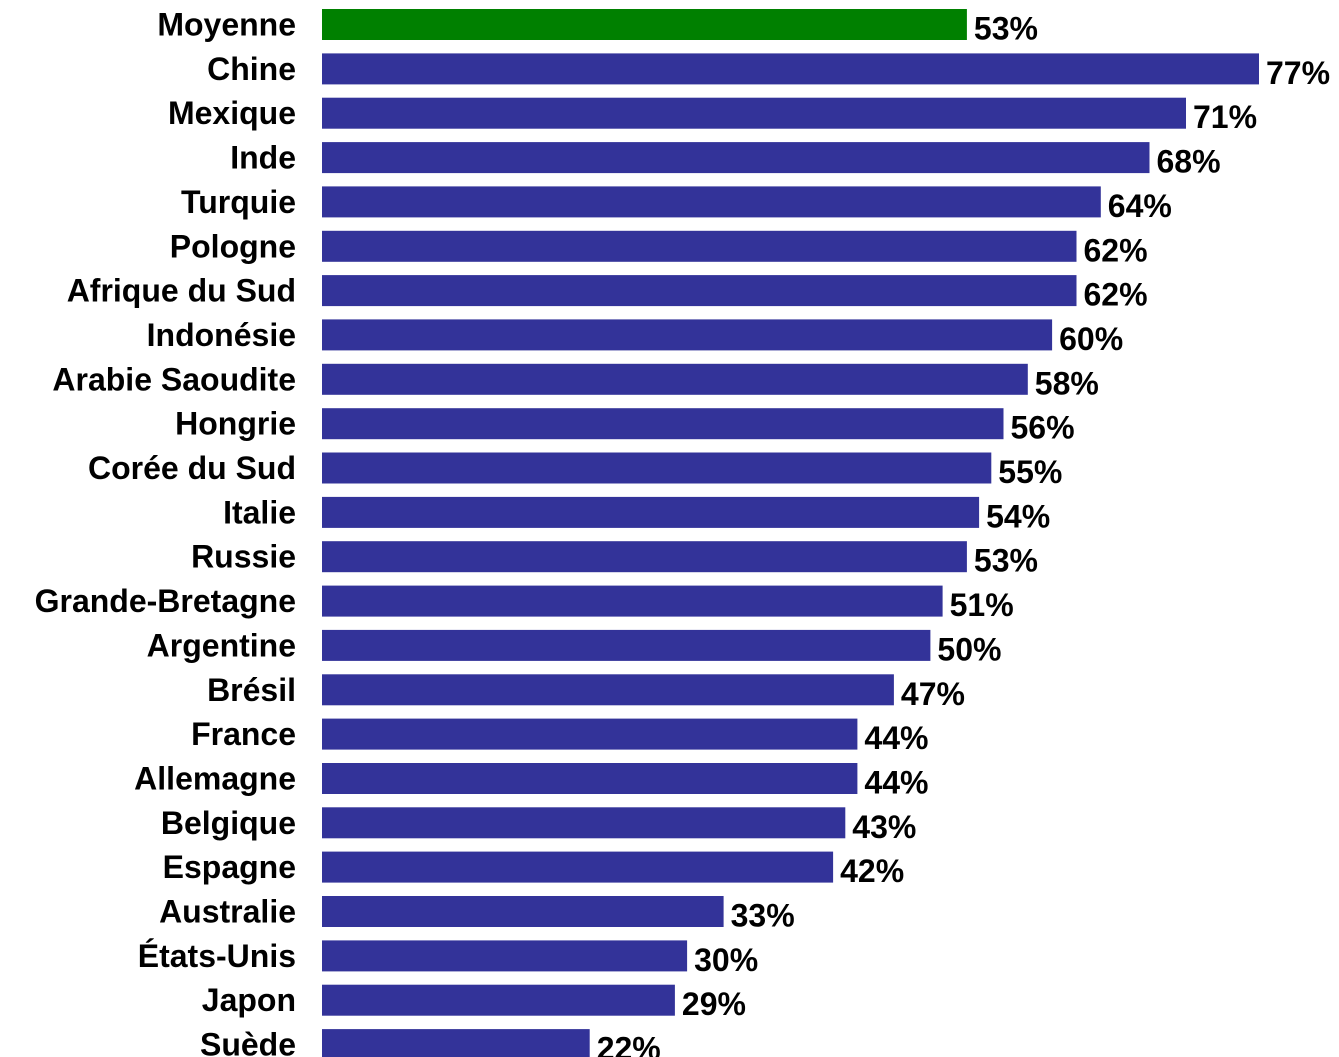 This screenshot has height=1057, width=1339. I want to click on bar-afrique-du-sud, so click(699, 291).